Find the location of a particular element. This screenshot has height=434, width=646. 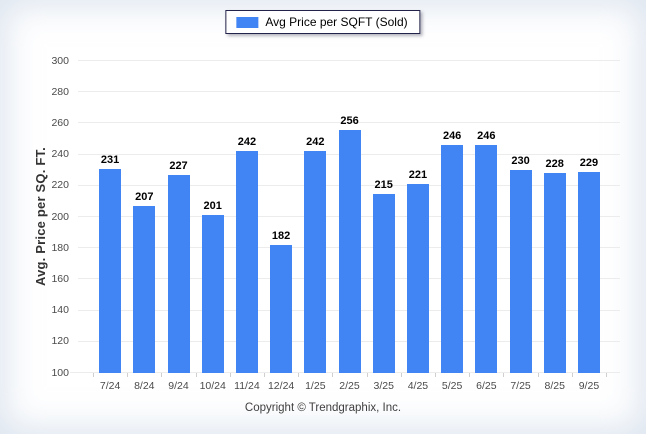

bar-slot-8/25: 228 is located at coordinates (555, 217).